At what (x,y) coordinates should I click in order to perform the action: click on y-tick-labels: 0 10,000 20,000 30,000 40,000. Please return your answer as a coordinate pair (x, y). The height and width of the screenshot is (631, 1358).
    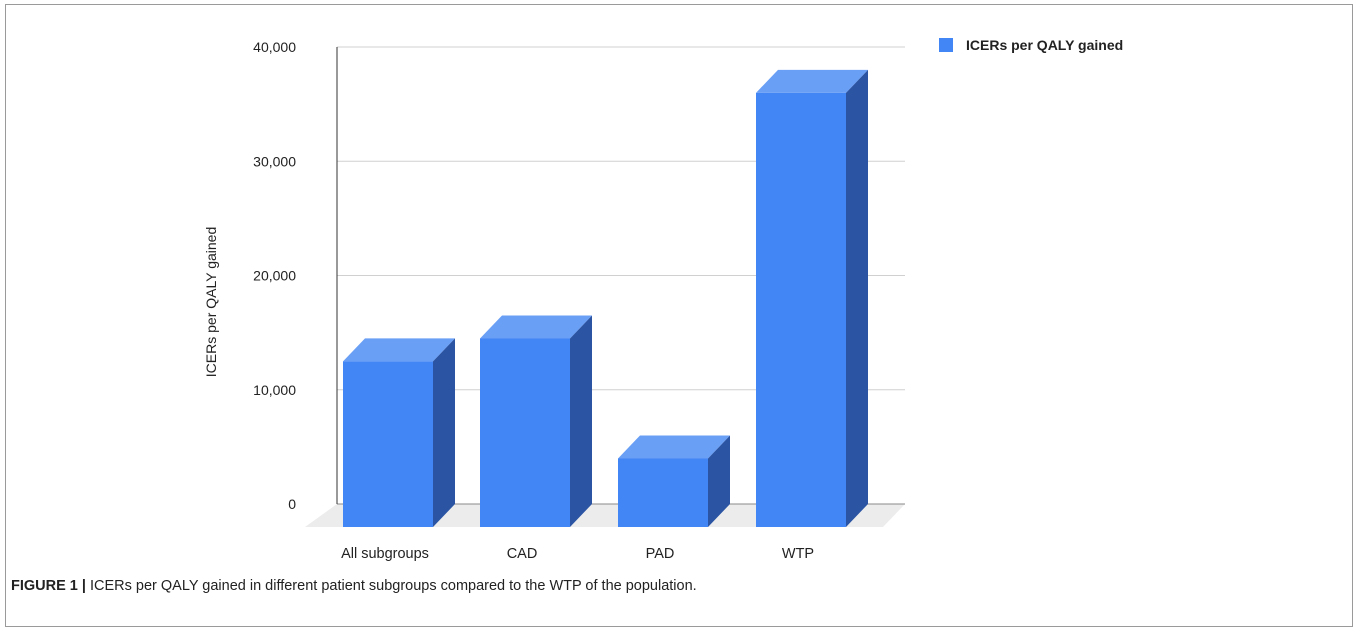
    Looking at the image, I should click on (274, 275).